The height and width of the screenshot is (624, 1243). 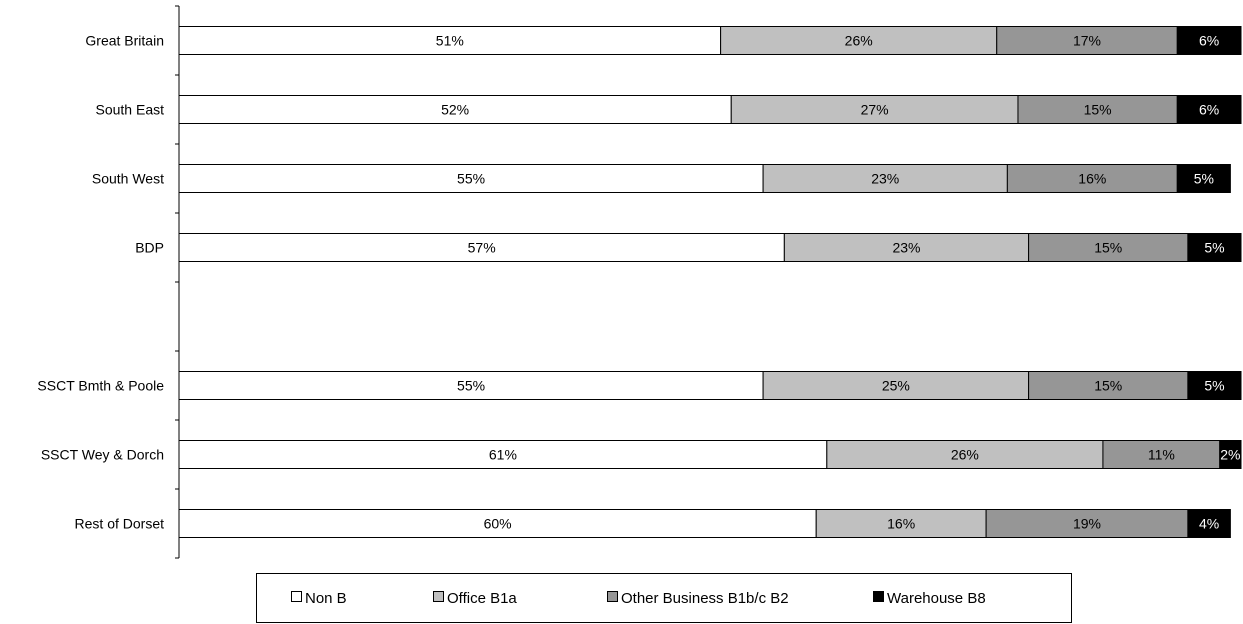 I want to click on legend-item-other-business: Other Business B1b/c B2, so click(x=698, y=599).